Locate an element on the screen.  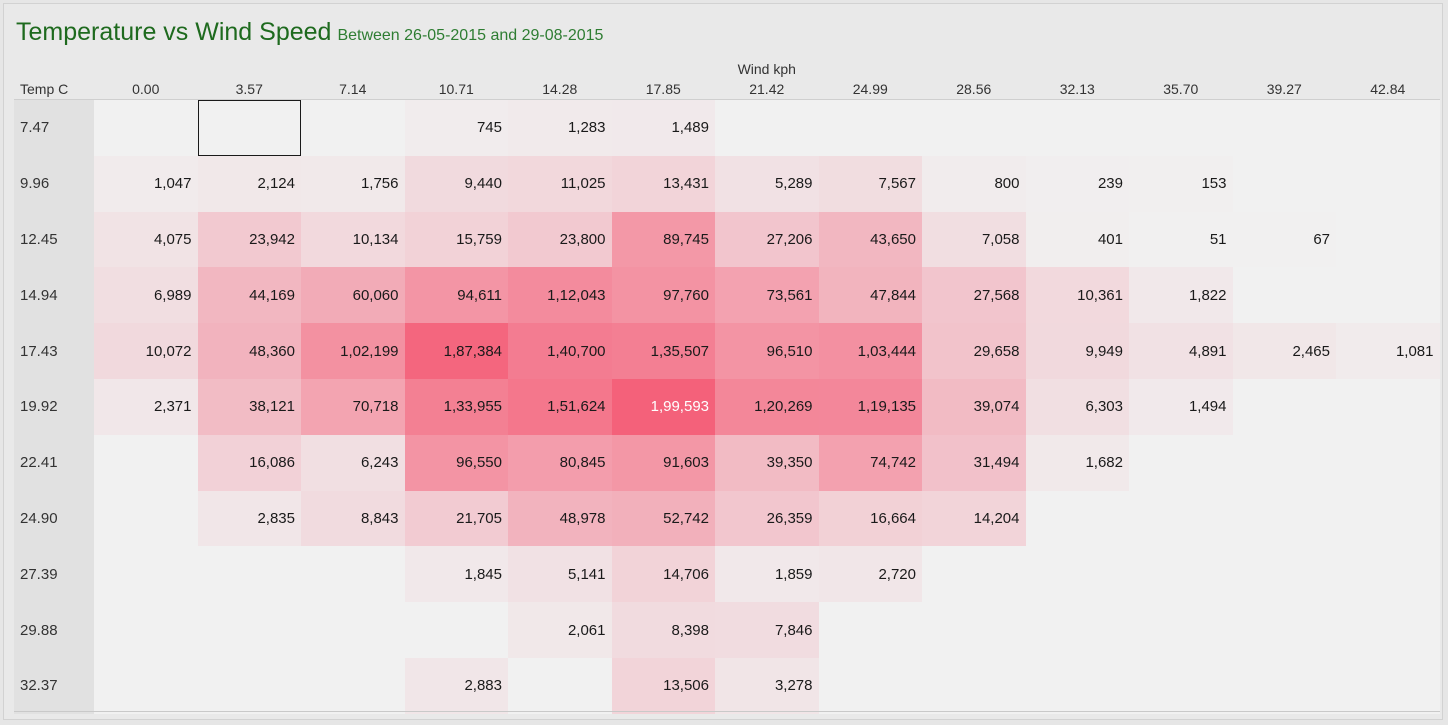
heatmap-cell: 2,371 is located at coordinates (146, 407).